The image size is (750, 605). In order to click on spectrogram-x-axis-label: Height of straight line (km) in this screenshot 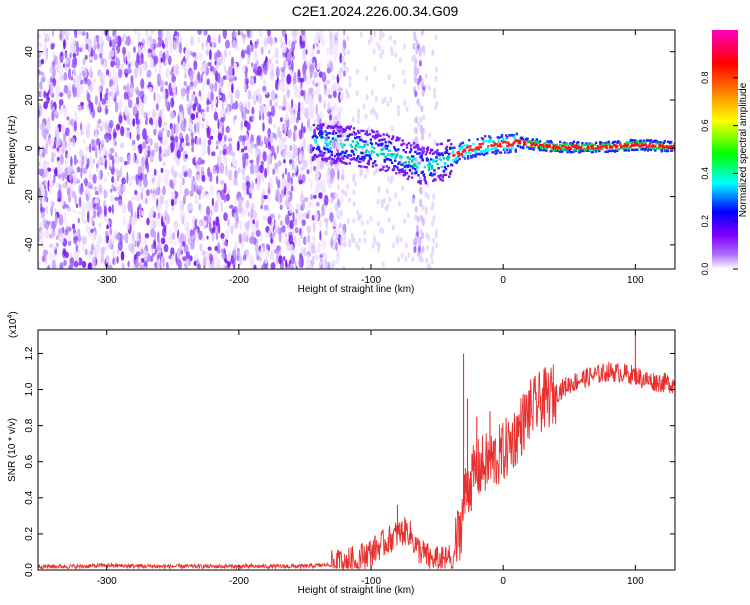, I will do `click(356, 289)`.